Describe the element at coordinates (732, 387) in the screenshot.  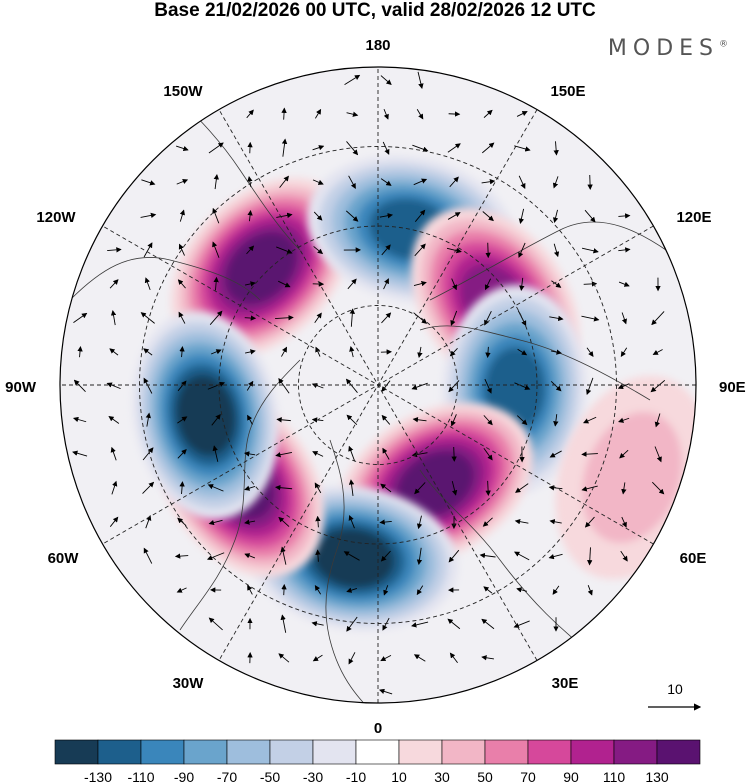
I see `lon-label-90e: 90E` at that location.